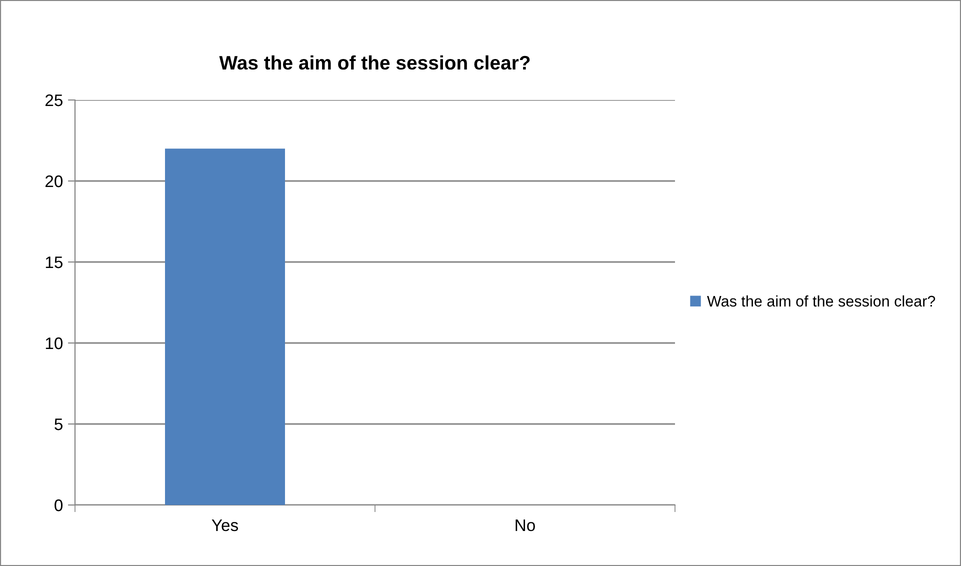  Describe the element at coordinates (821, 301) in the screenshot. I see `legend-label: Was the aim of the session clear?` at that location.